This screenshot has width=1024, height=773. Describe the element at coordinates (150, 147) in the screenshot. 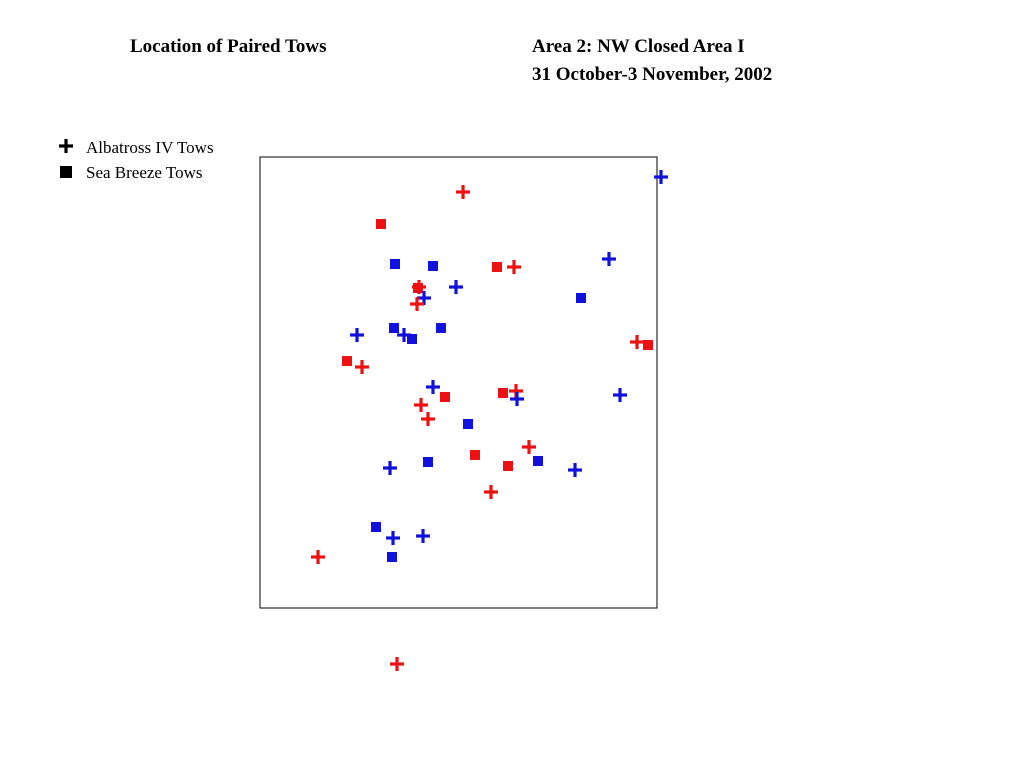

I see `legend-label: Albatross IV Tows` at that location.